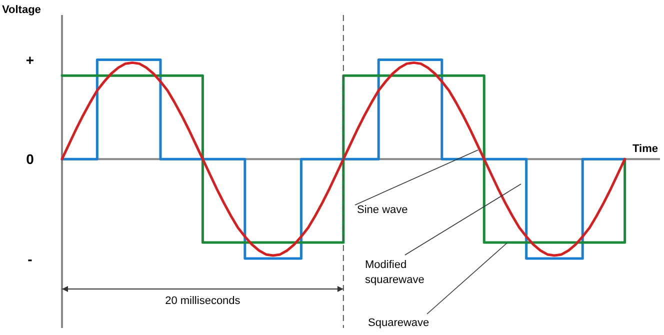  What do you see at coordinates (30, 158) in the screenshot?
I see `text: 0` at bounding box center [30, 158].